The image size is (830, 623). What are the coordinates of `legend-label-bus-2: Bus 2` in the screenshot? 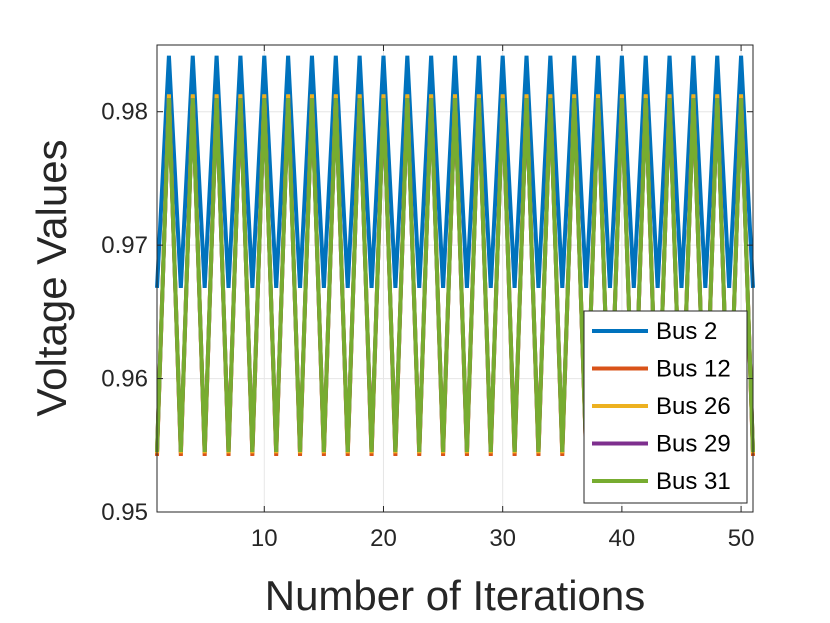 It's located at (686, 331).